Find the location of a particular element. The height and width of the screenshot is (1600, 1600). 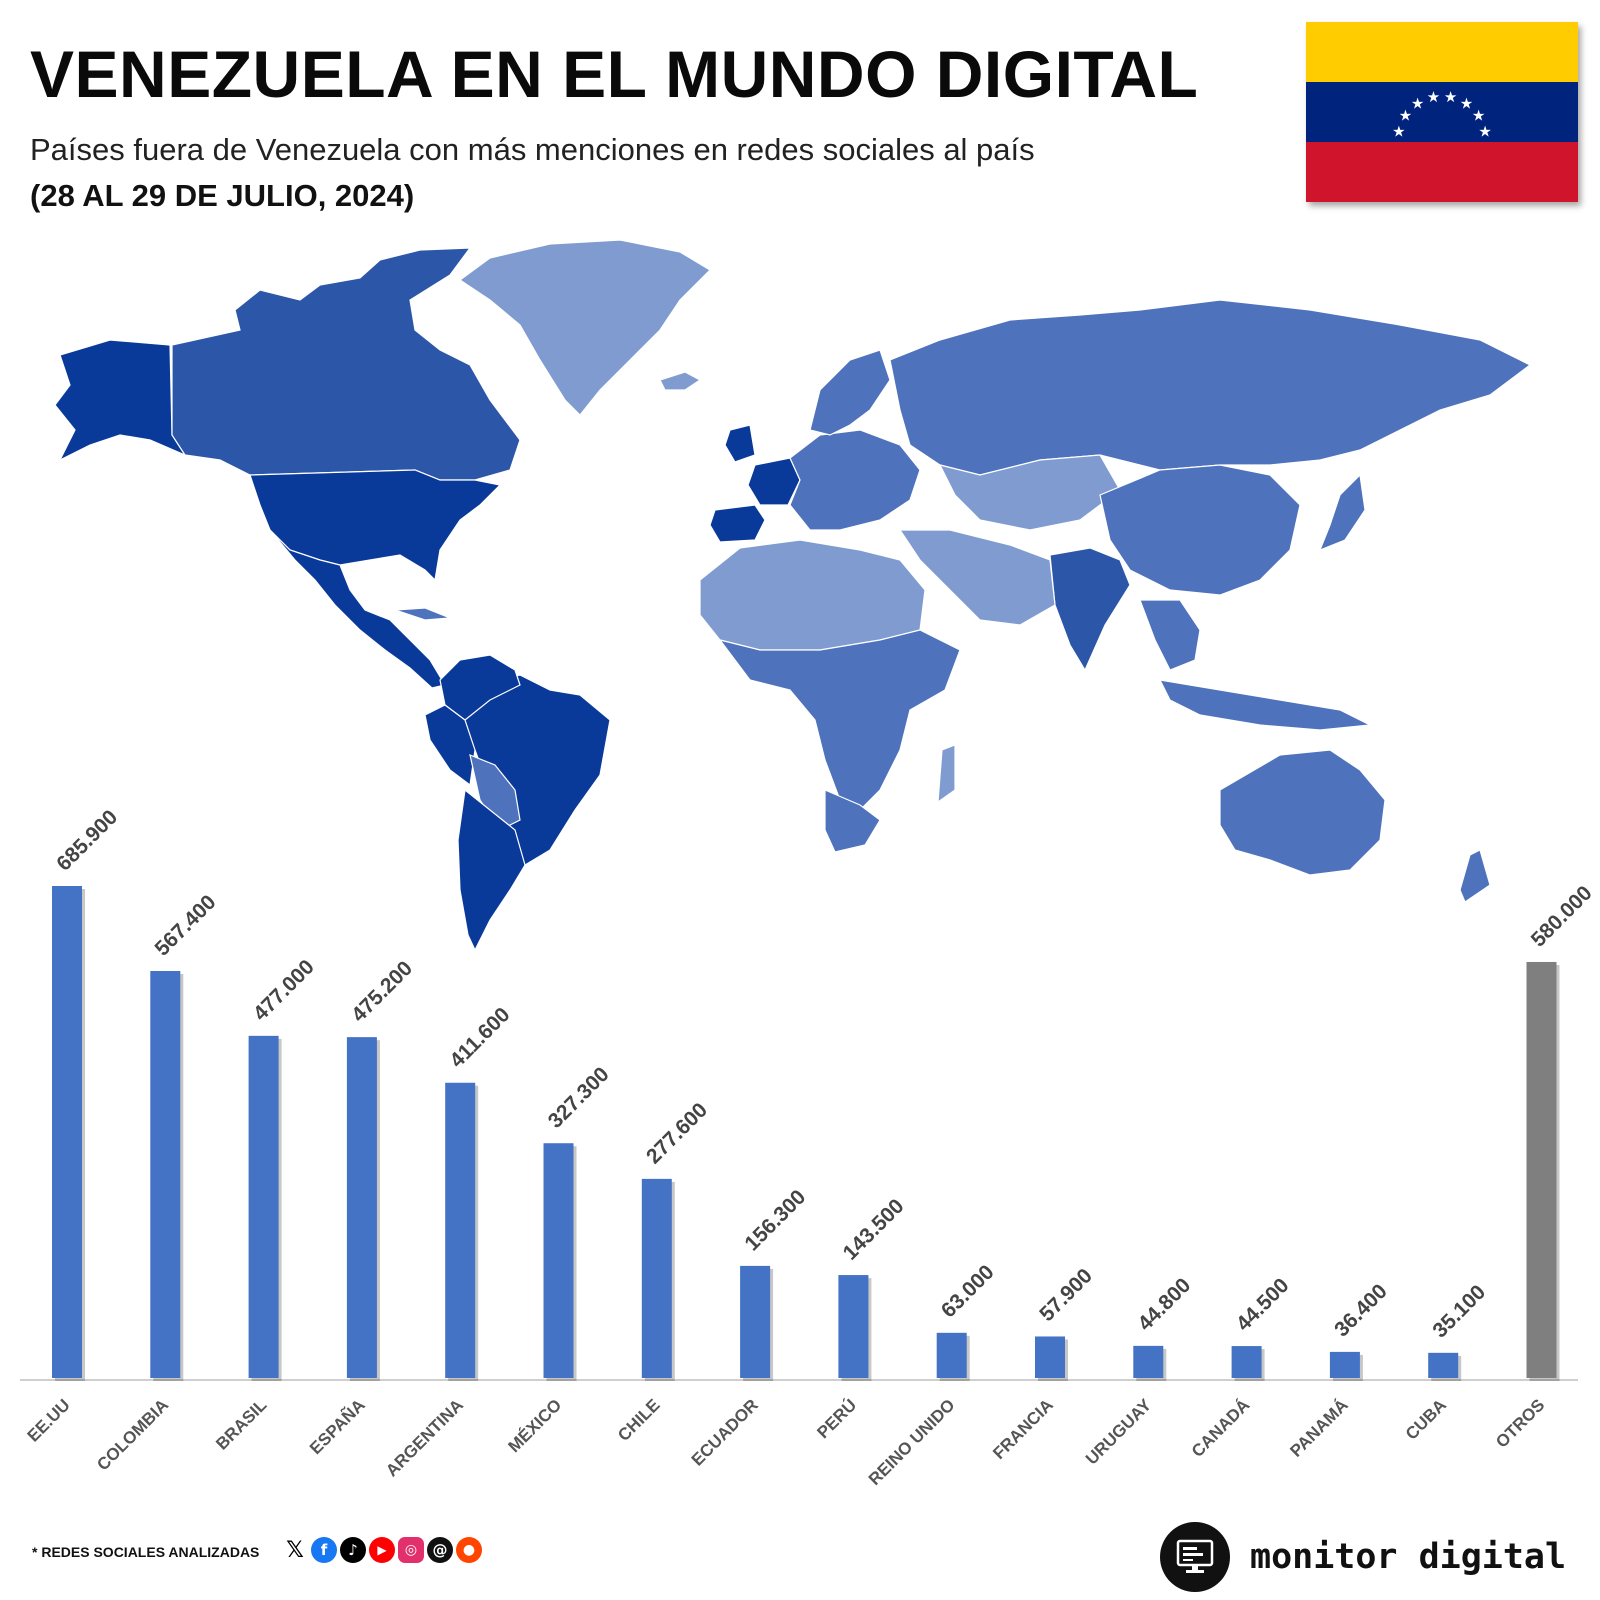

map-russia is located at coordinates (1210, 387).